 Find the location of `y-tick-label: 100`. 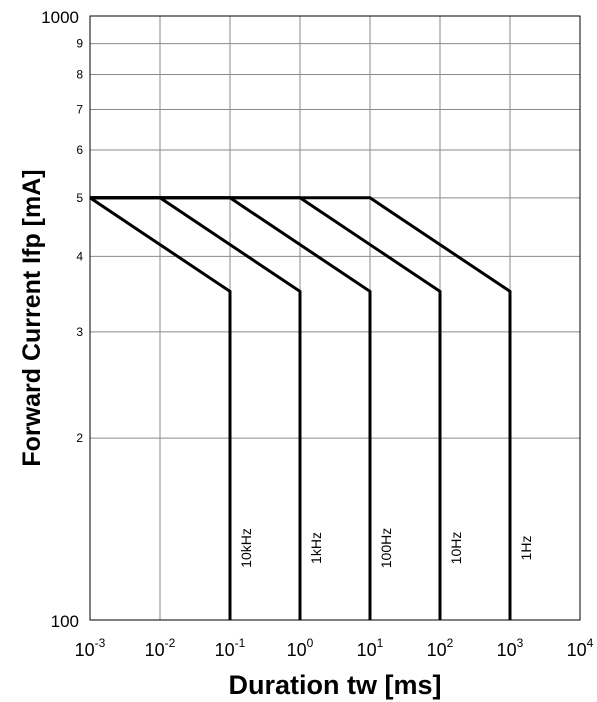

y-tick-label: 100 is located at coordinates (65, 621).